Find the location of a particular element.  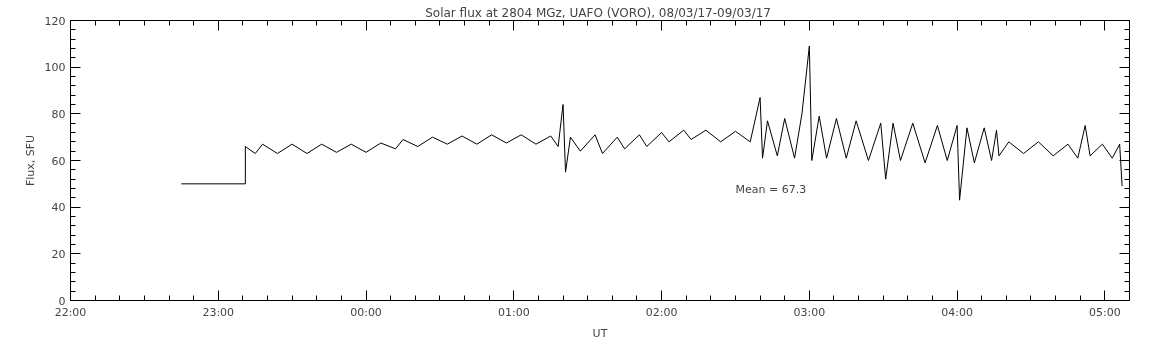

x-tick-label: 00:00 is located at coordinates (366, 312).